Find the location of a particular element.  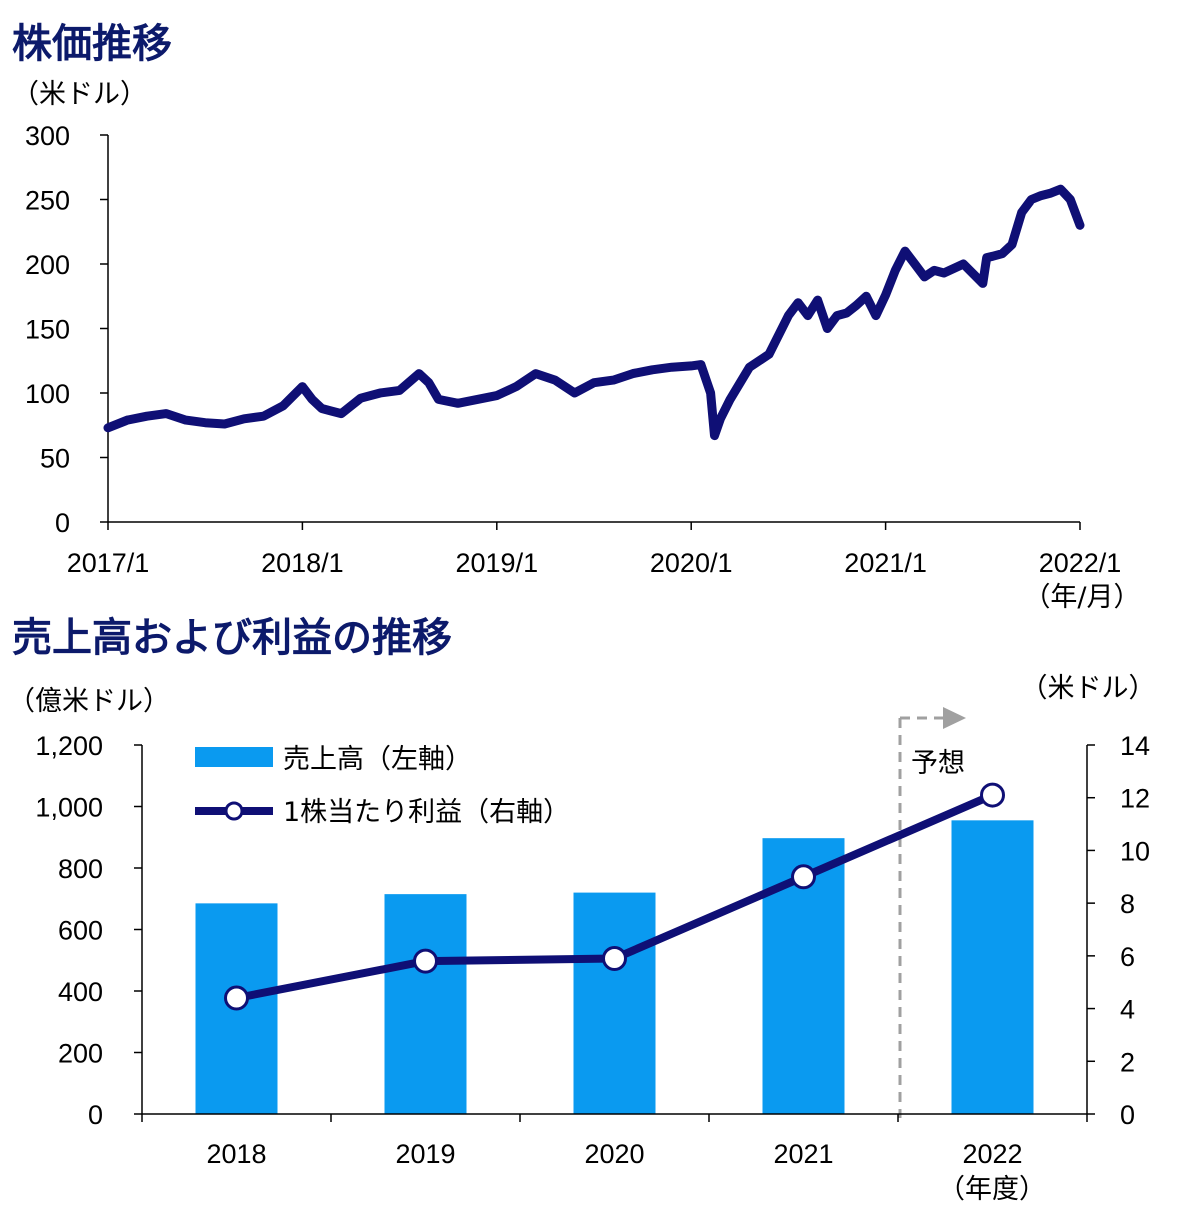

stock-y-axis: 0 50 100 150 200 250 300 is located at coordinates (66, 329).